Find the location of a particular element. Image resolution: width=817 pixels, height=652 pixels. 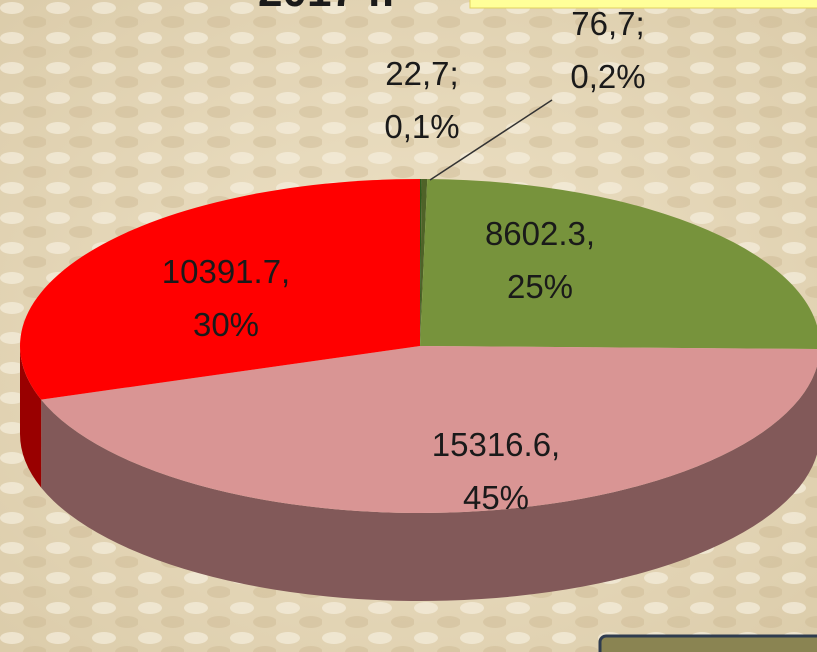

data-label: 22,7; is located at coordinates (421, 73).